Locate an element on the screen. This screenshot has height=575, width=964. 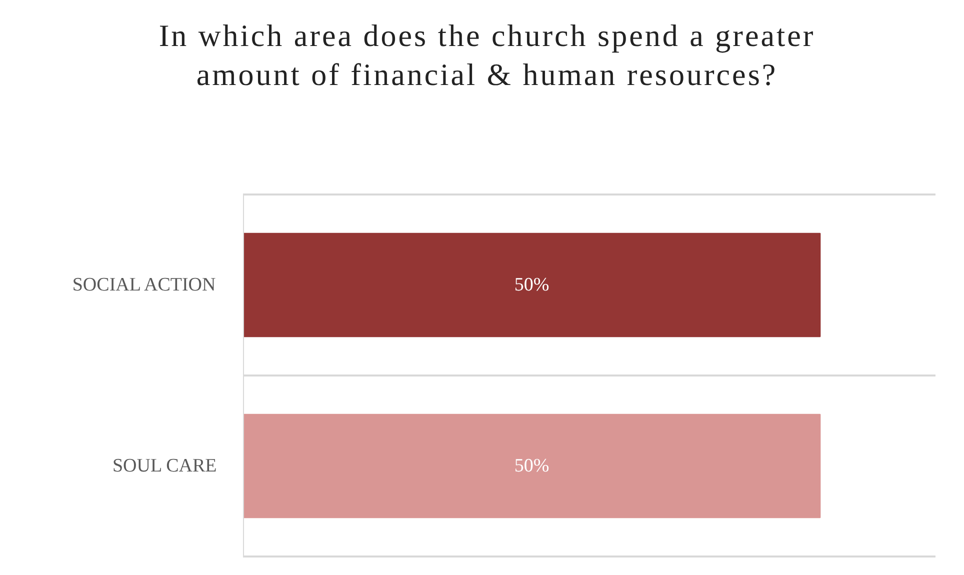
chart-title: In which area does the church spend a greater amount of financial & human resources? is located at coordinates (487, 55).